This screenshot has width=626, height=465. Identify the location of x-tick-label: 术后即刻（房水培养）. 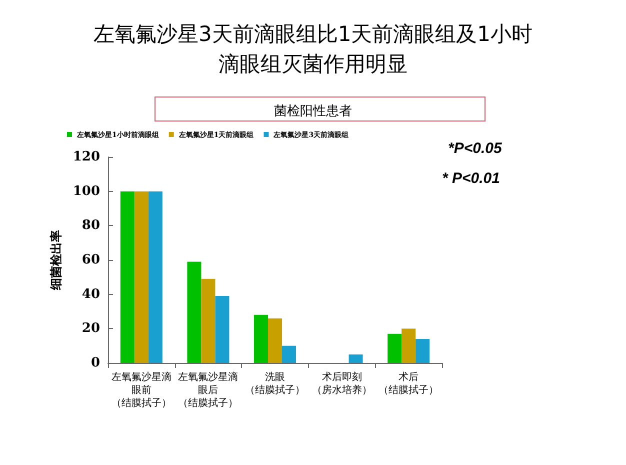
(342, 383).